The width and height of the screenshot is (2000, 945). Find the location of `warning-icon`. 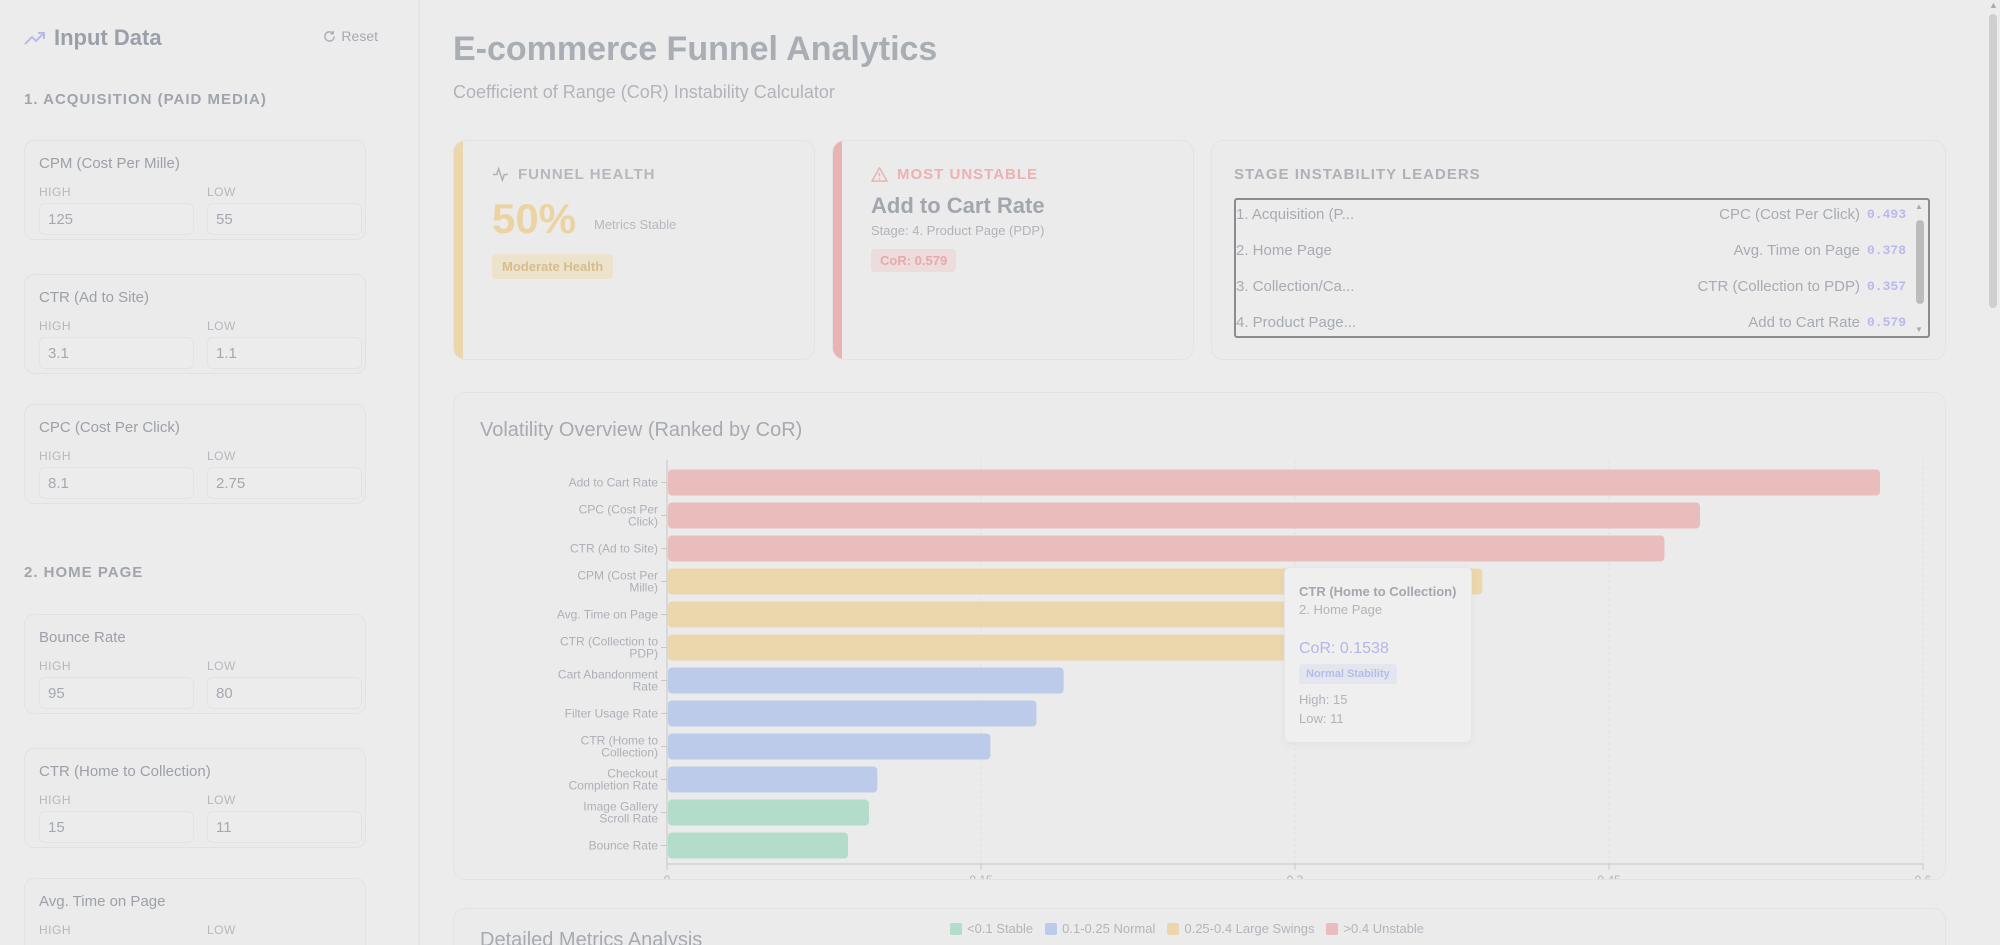

warning-icon is located at coordinates (879, 174).